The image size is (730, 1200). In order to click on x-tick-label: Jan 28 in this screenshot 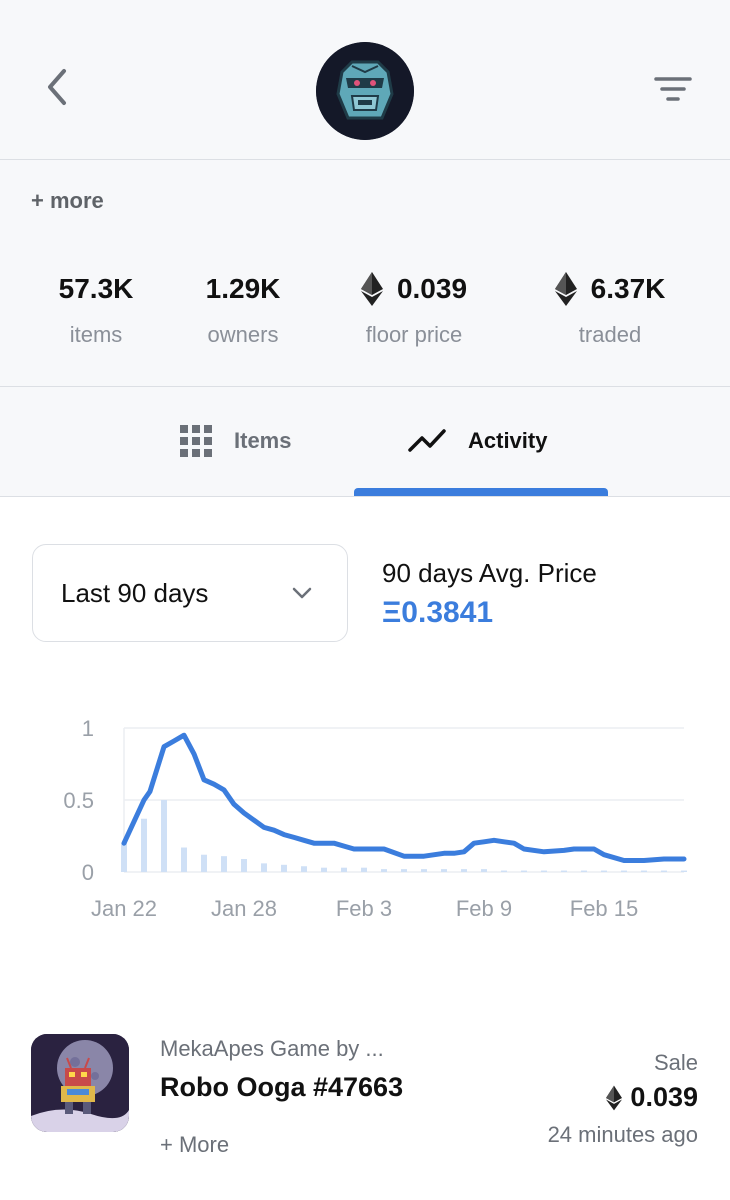, I will do `click(244, 908)`.